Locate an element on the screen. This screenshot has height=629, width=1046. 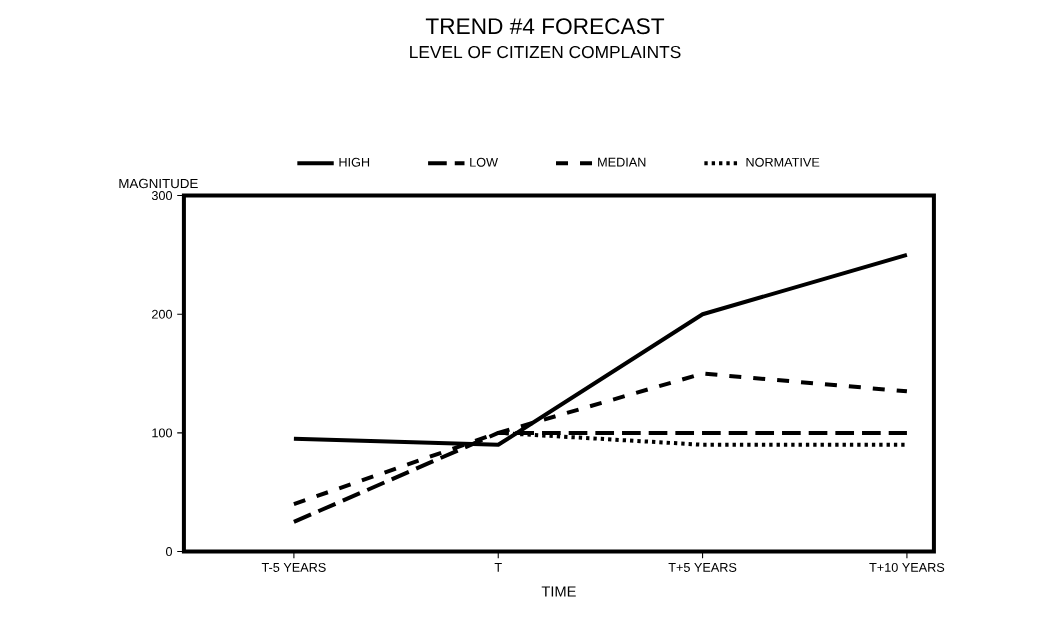
x-tick-label: T+10 YEARS is located at coordinates (907, 567).